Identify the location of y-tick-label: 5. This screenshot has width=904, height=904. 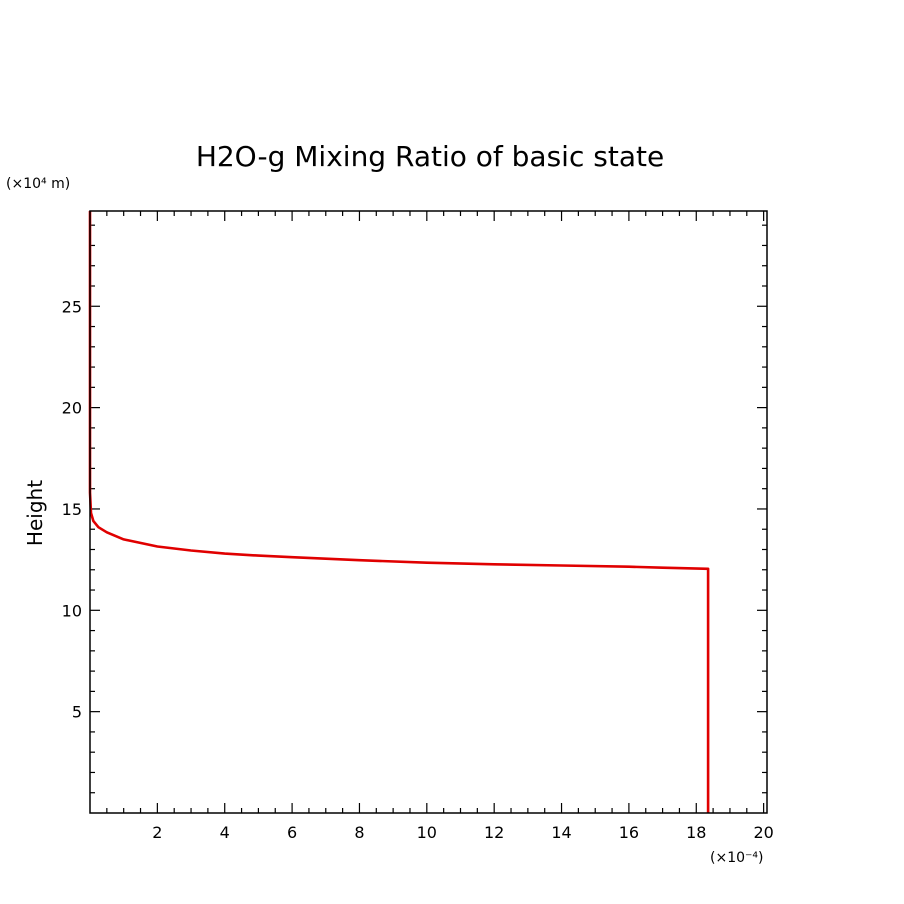
(77, 712).